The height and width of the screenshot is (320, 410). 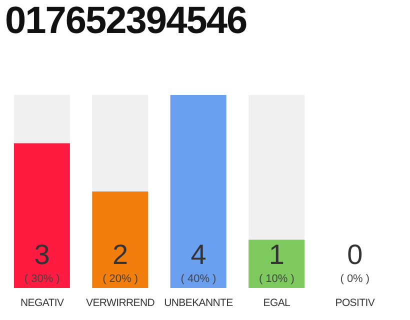 What do you see at coordinates (198, 279) in the screenshot?
I see `annotation: ( 40% )` at bounding box center [198, 279].